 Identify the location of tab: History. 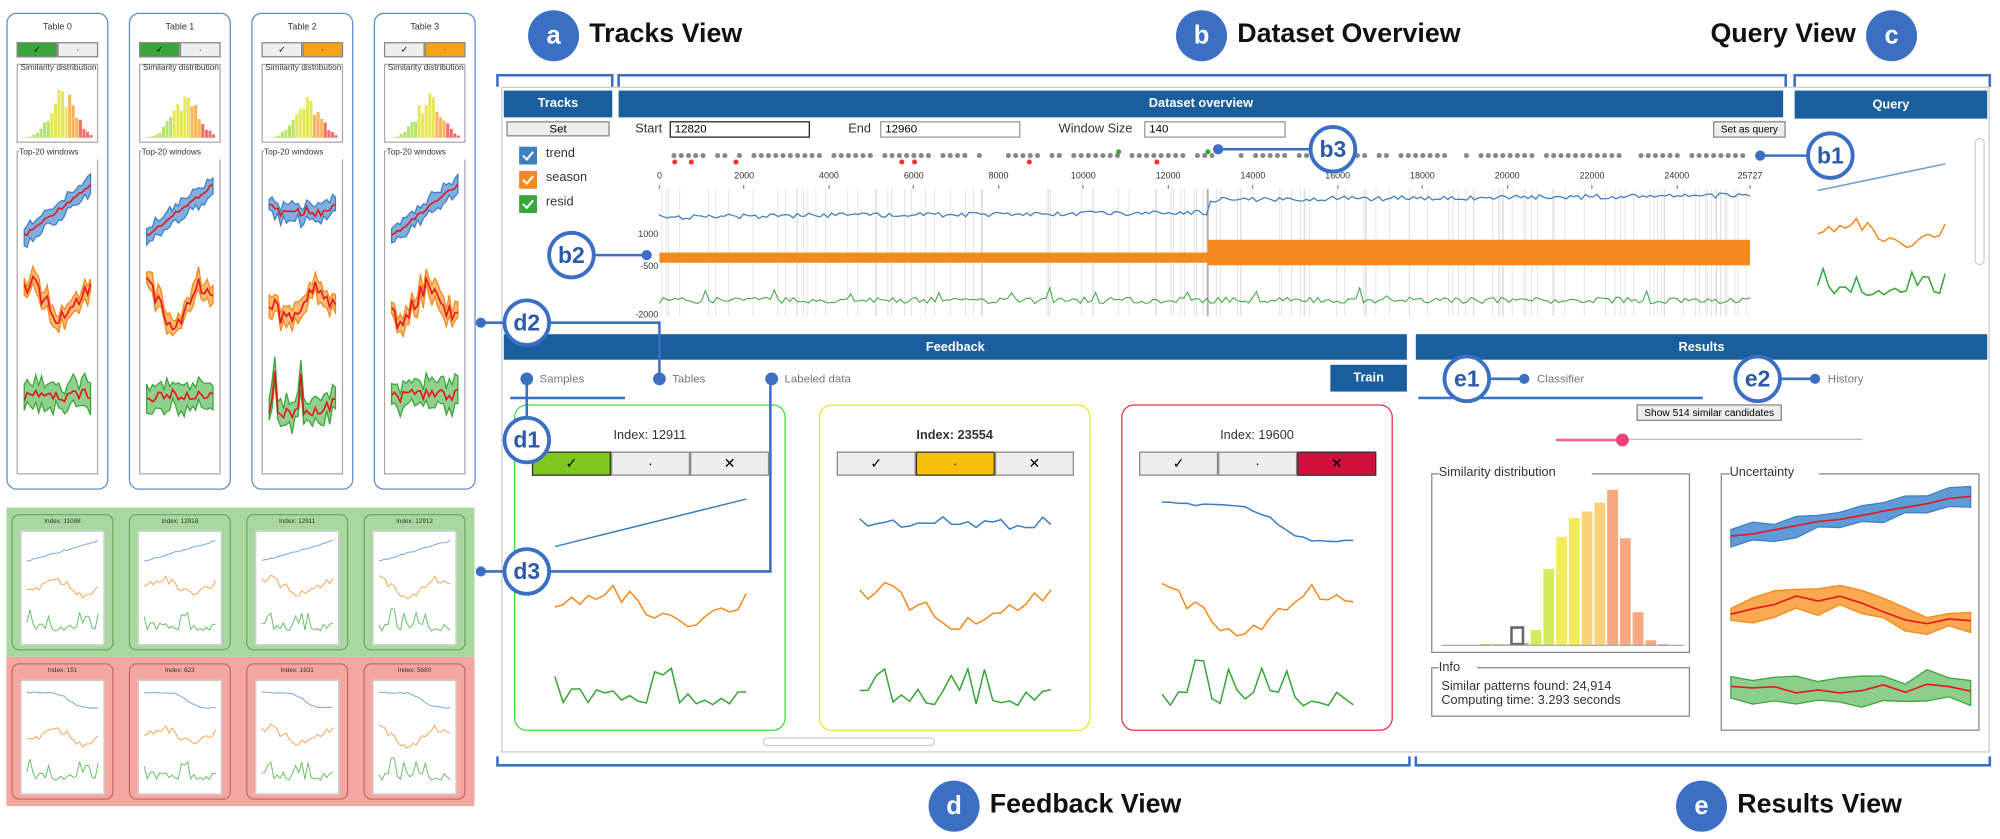
(1845, 379).